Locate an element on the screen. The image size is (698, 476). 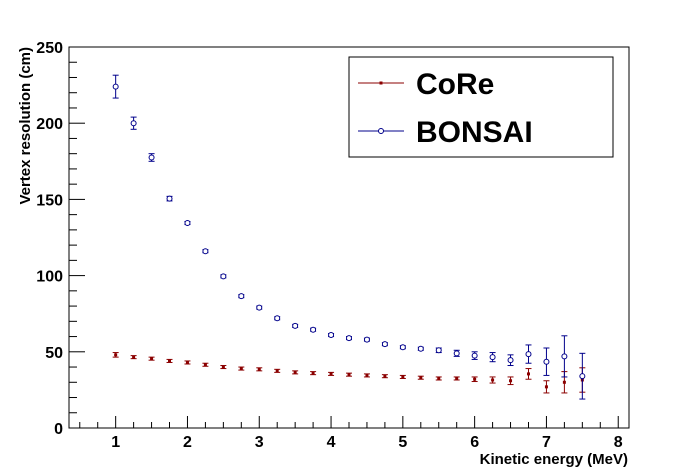
x-tick-label: 3 is located at coordinates (259, 442).